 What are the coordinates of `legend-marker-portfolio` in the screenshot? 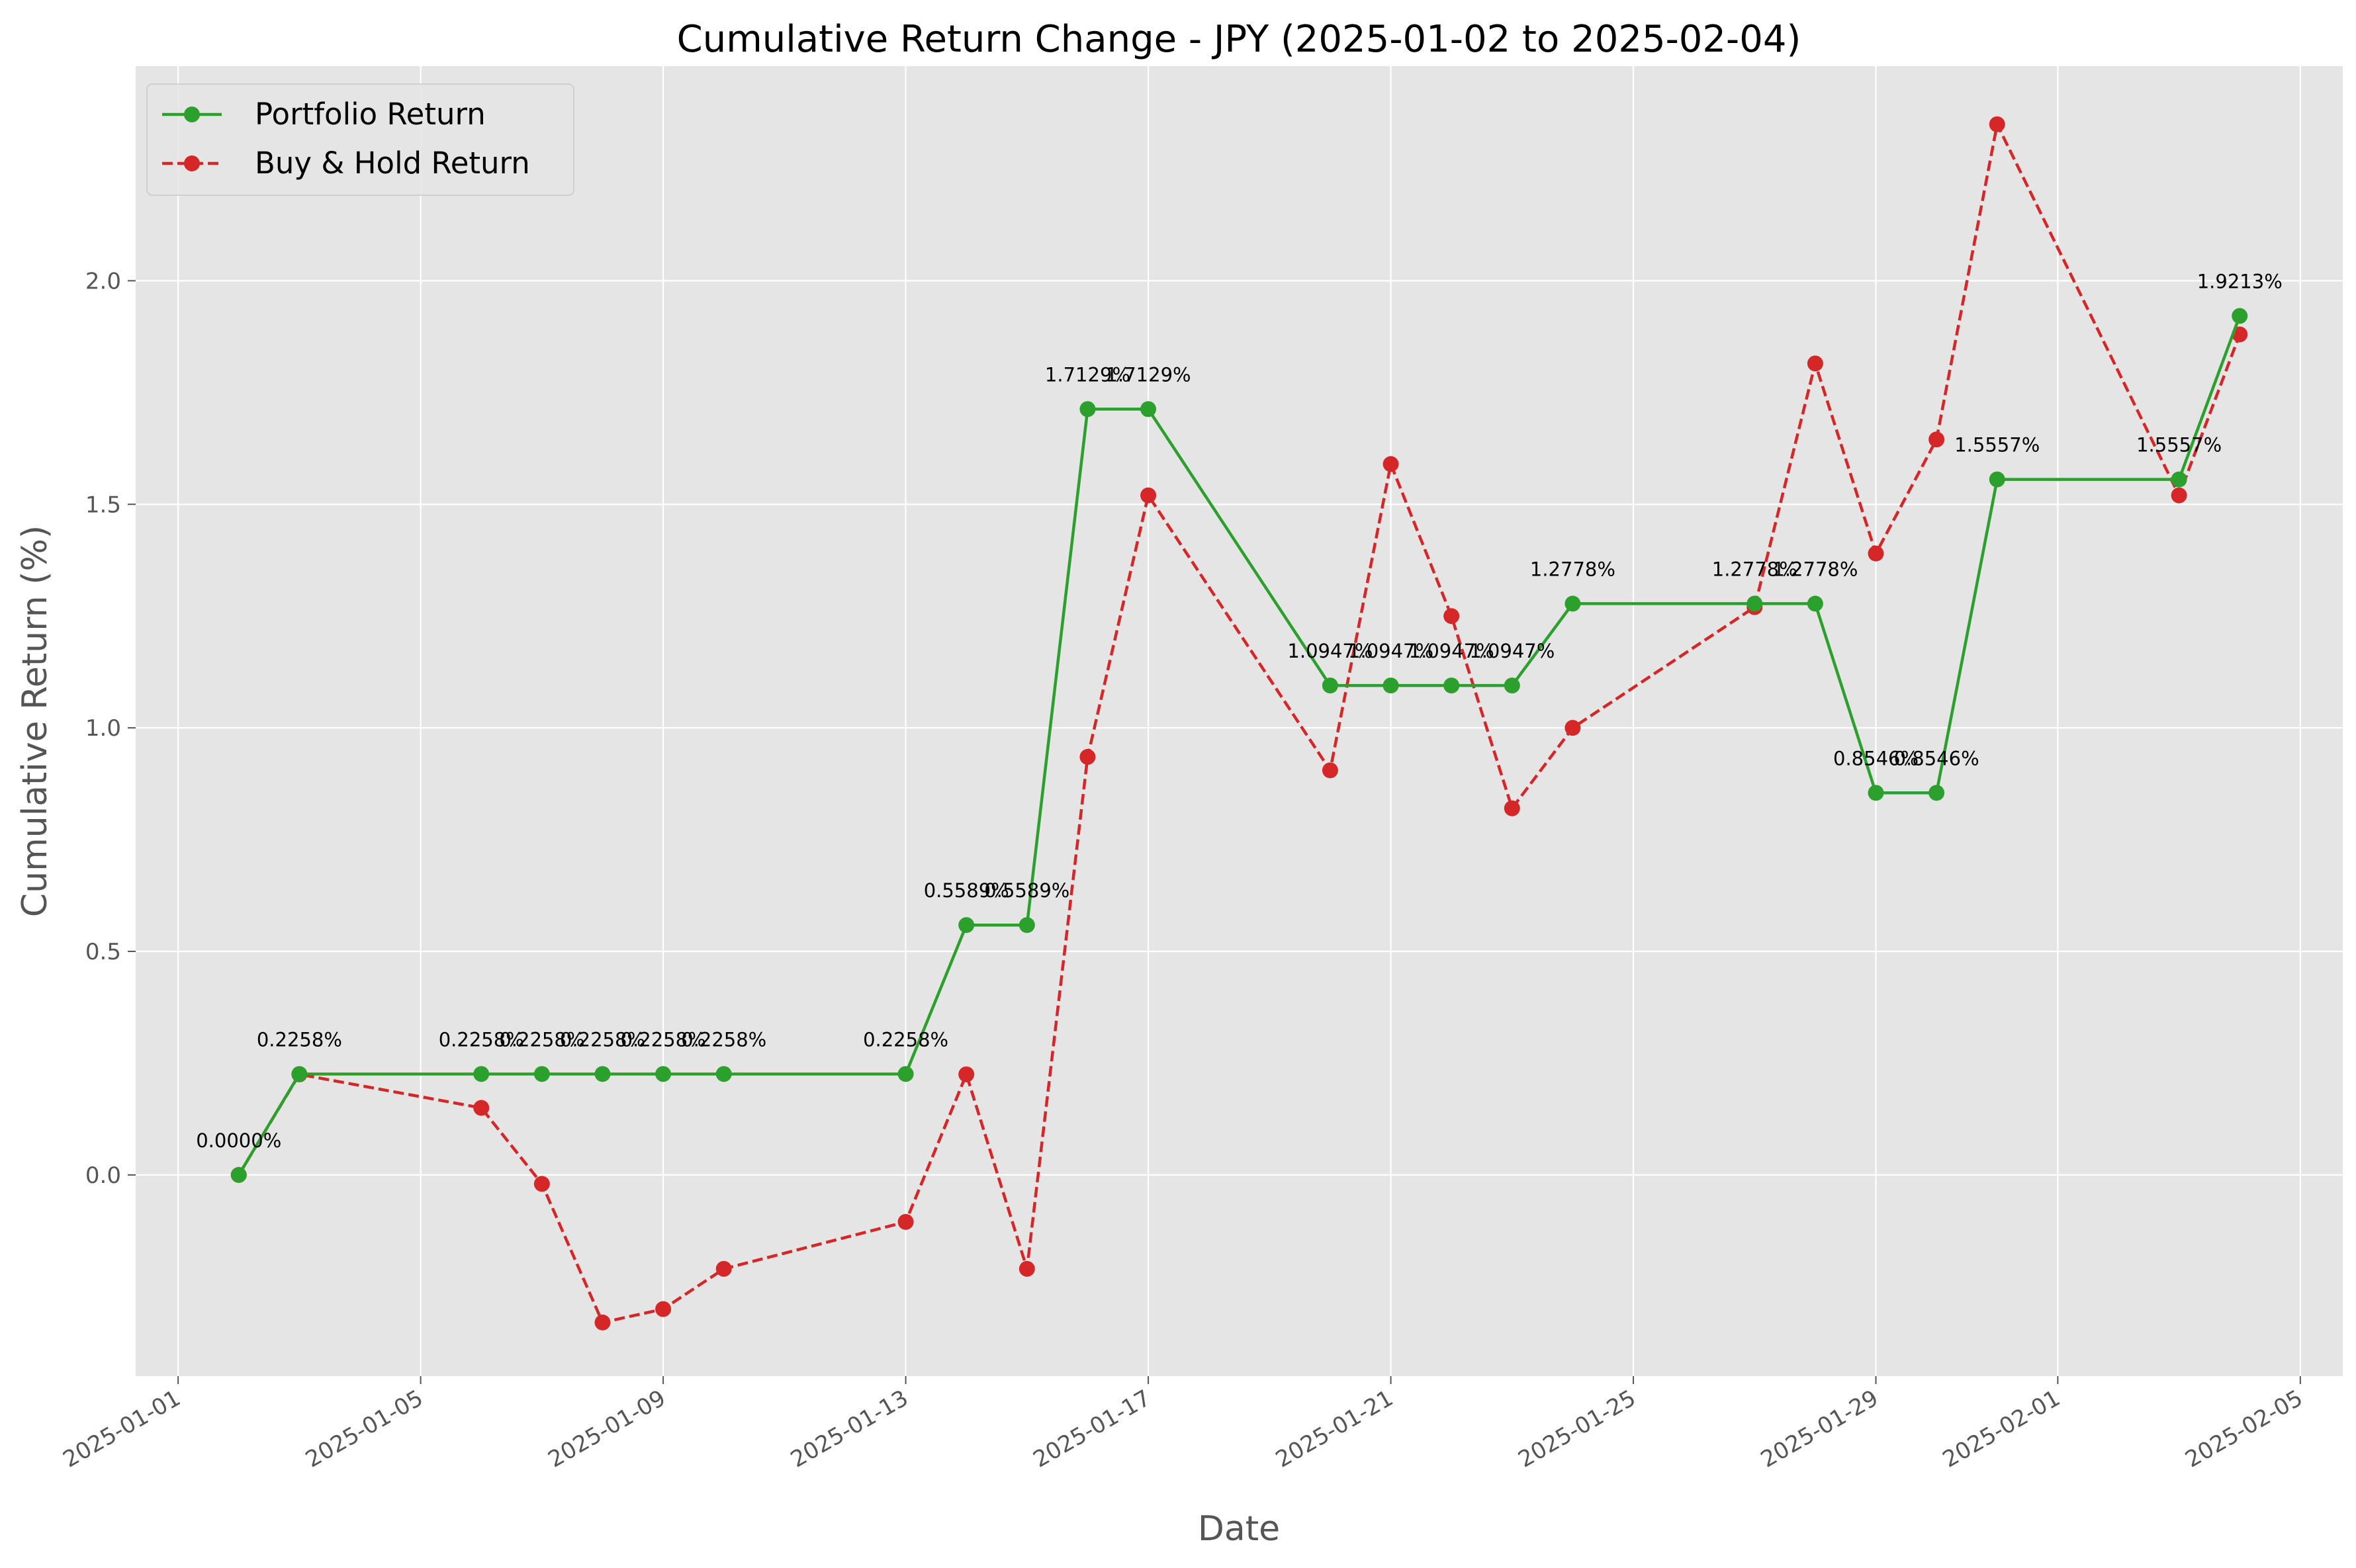 It's located at (192, 114).